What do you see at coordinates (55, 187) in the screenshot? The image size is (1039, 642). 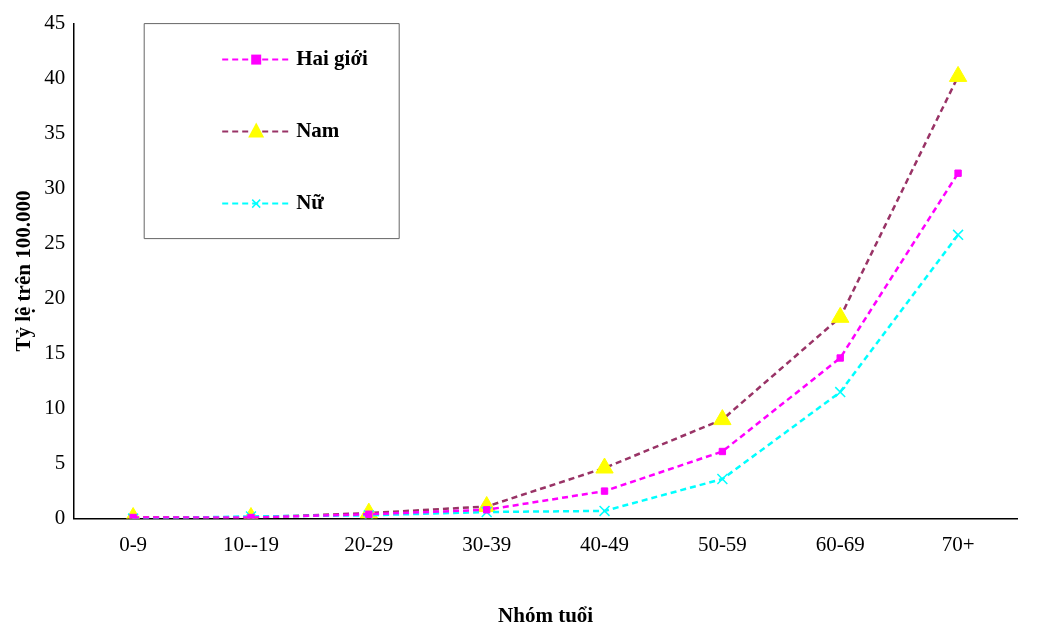 I see `y-tick-label: 30` at bounding box center [55, 187].